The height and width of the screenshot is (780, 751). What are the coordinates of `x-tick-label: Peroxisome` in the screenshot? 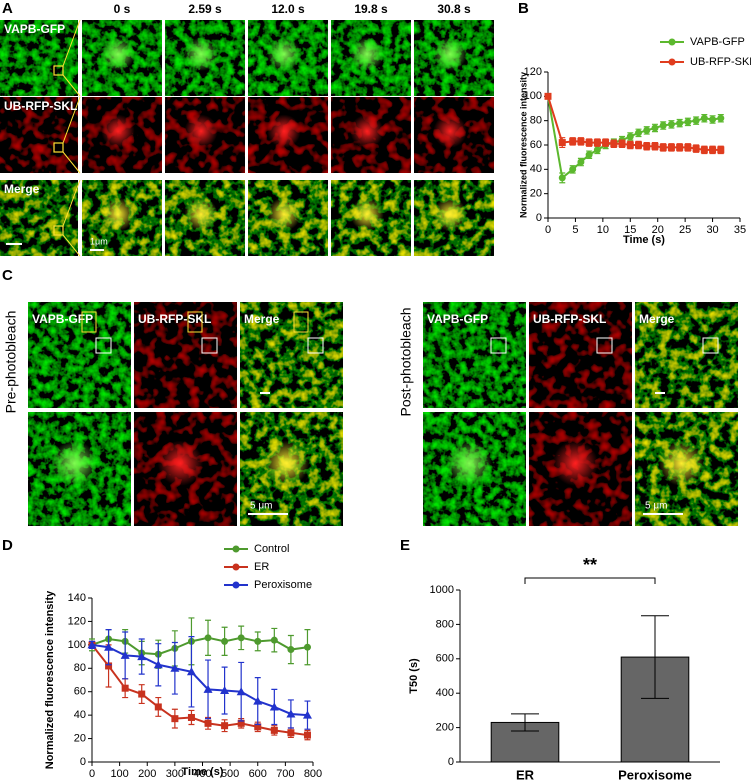 It's located at (655, 773).